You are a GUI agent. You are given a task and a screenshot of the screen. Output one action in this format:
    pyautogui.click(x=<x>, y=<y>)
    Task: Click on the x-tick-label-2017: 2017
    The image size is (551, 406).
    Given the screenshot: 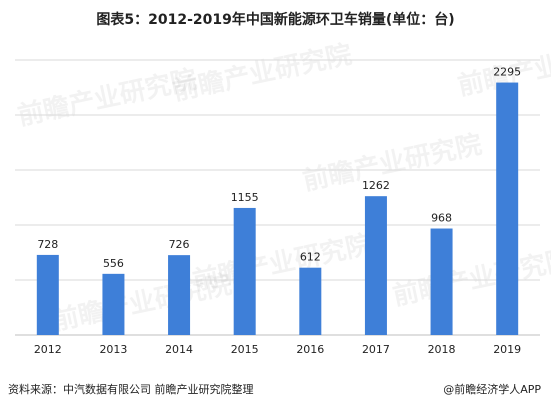 What is the action you would take?
    pyautogui.click(x=376, y=349)
    